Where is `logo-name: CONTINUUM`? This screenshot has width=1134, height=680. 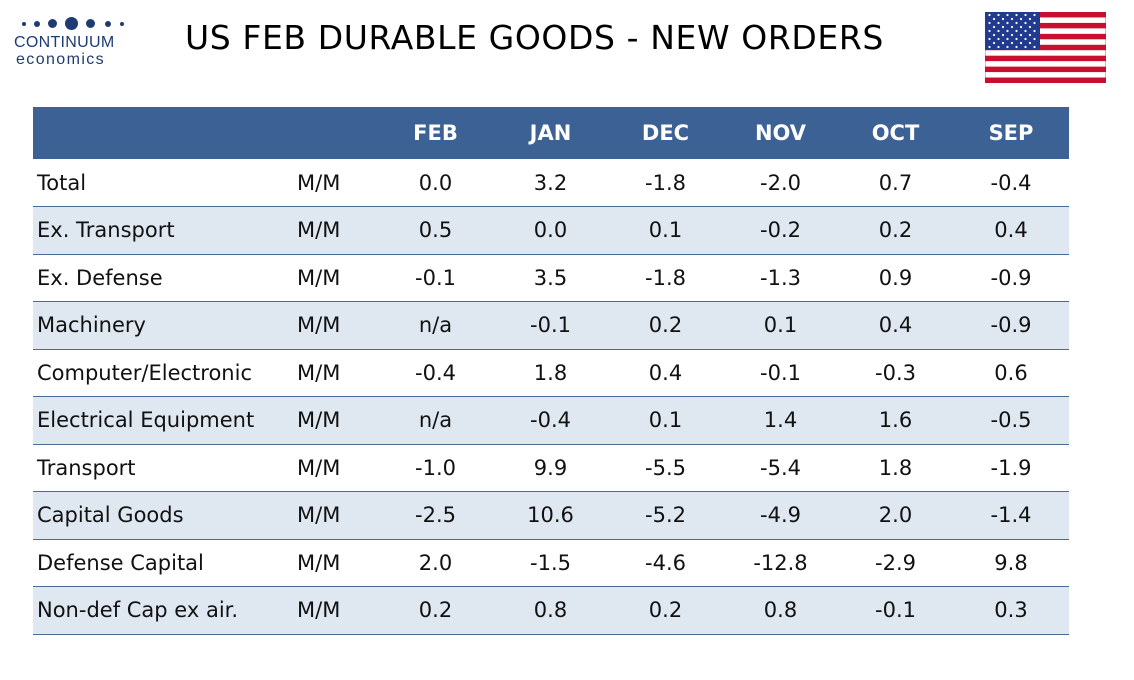
logo-name: CONTINUUM is located at coordinates (64, 42).